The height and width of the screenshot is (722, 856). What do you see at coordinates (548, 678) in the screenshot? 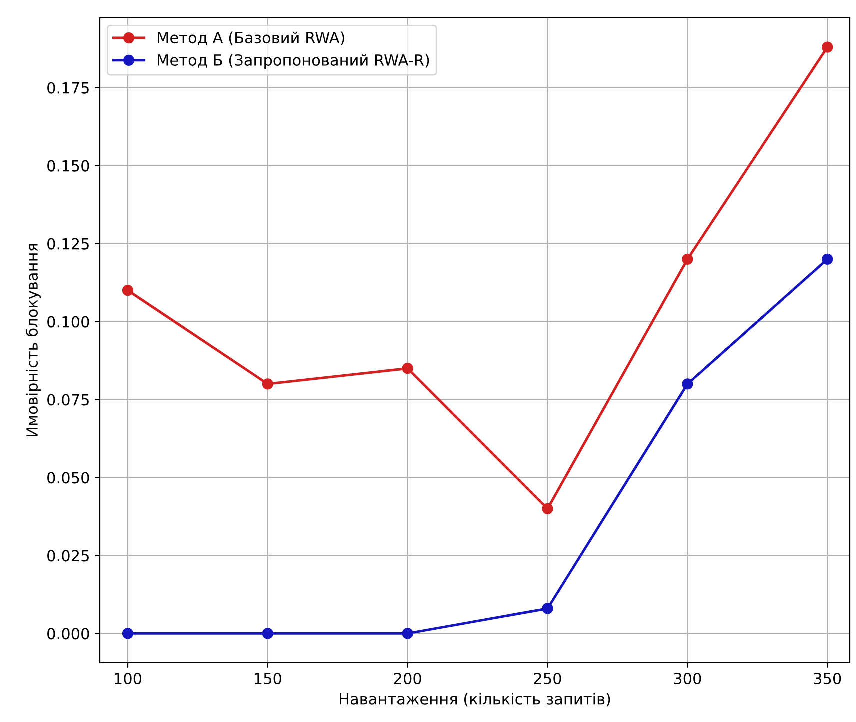
I see `x-tick-label: 250` at bounding box center [548, 678].